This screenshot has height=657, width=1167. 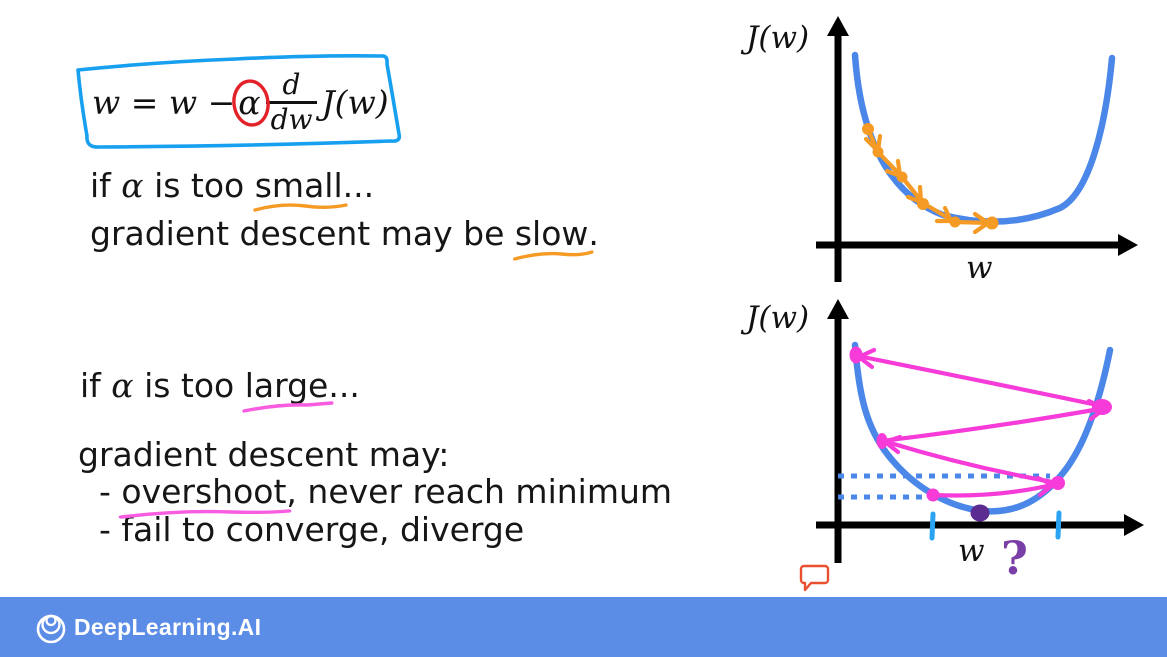 I want to click on formula-box-outline, so click(x=239, y=101).